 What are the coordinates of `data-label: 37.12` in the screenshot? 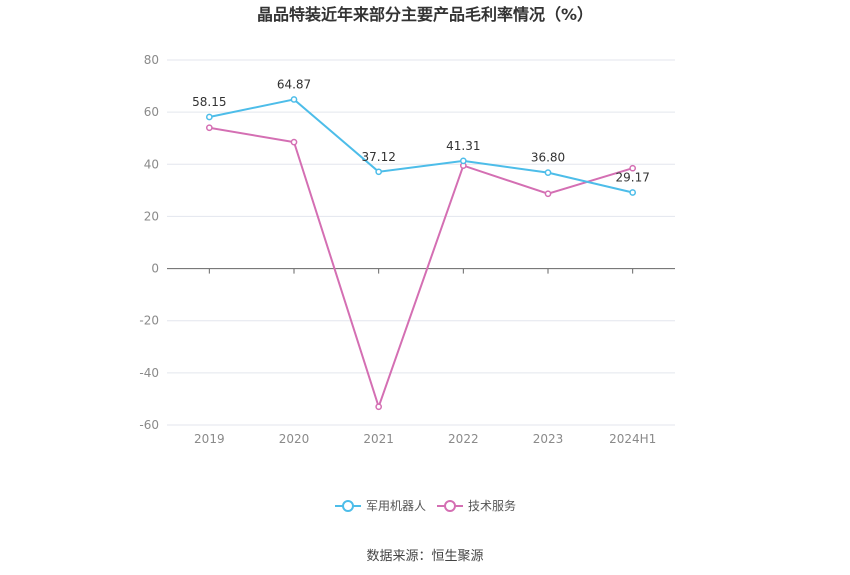 It's located at (378, 157).